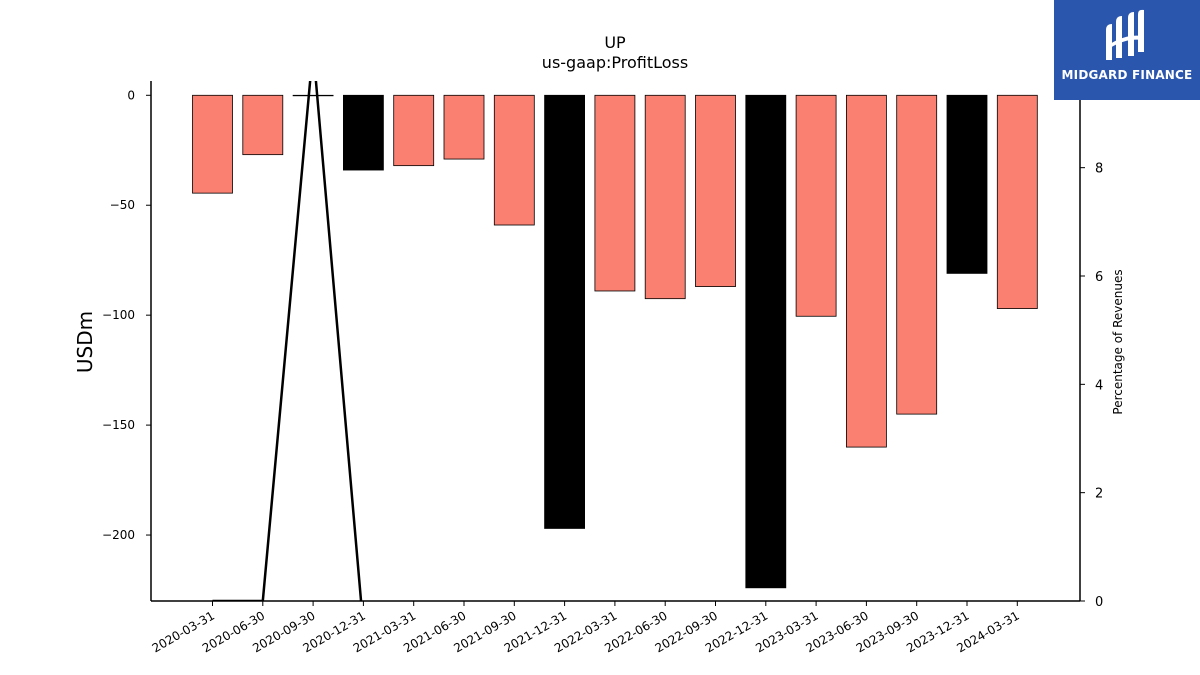 The width and height of the screenshot is (1200, 675). What do you see at coordinates (118, 535) in the screenshot?
I see `y-tick-label: −200` at bounding box center [118, 535].